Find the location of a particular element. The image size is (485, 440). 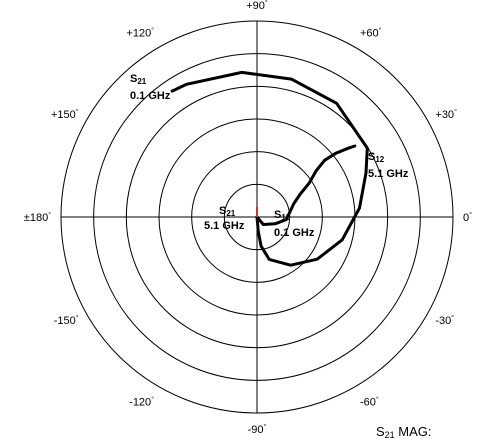

tick-label-30: +30° is located at coordinates (446, 114).